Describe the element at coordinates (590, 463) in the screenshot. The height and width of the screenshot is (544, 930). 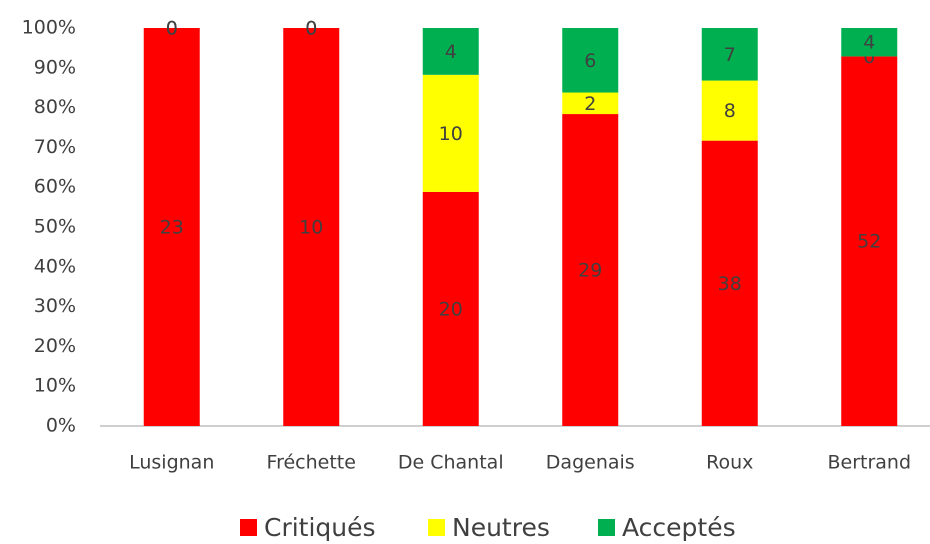
I see `x-tick-label: Dagenais` at that location.